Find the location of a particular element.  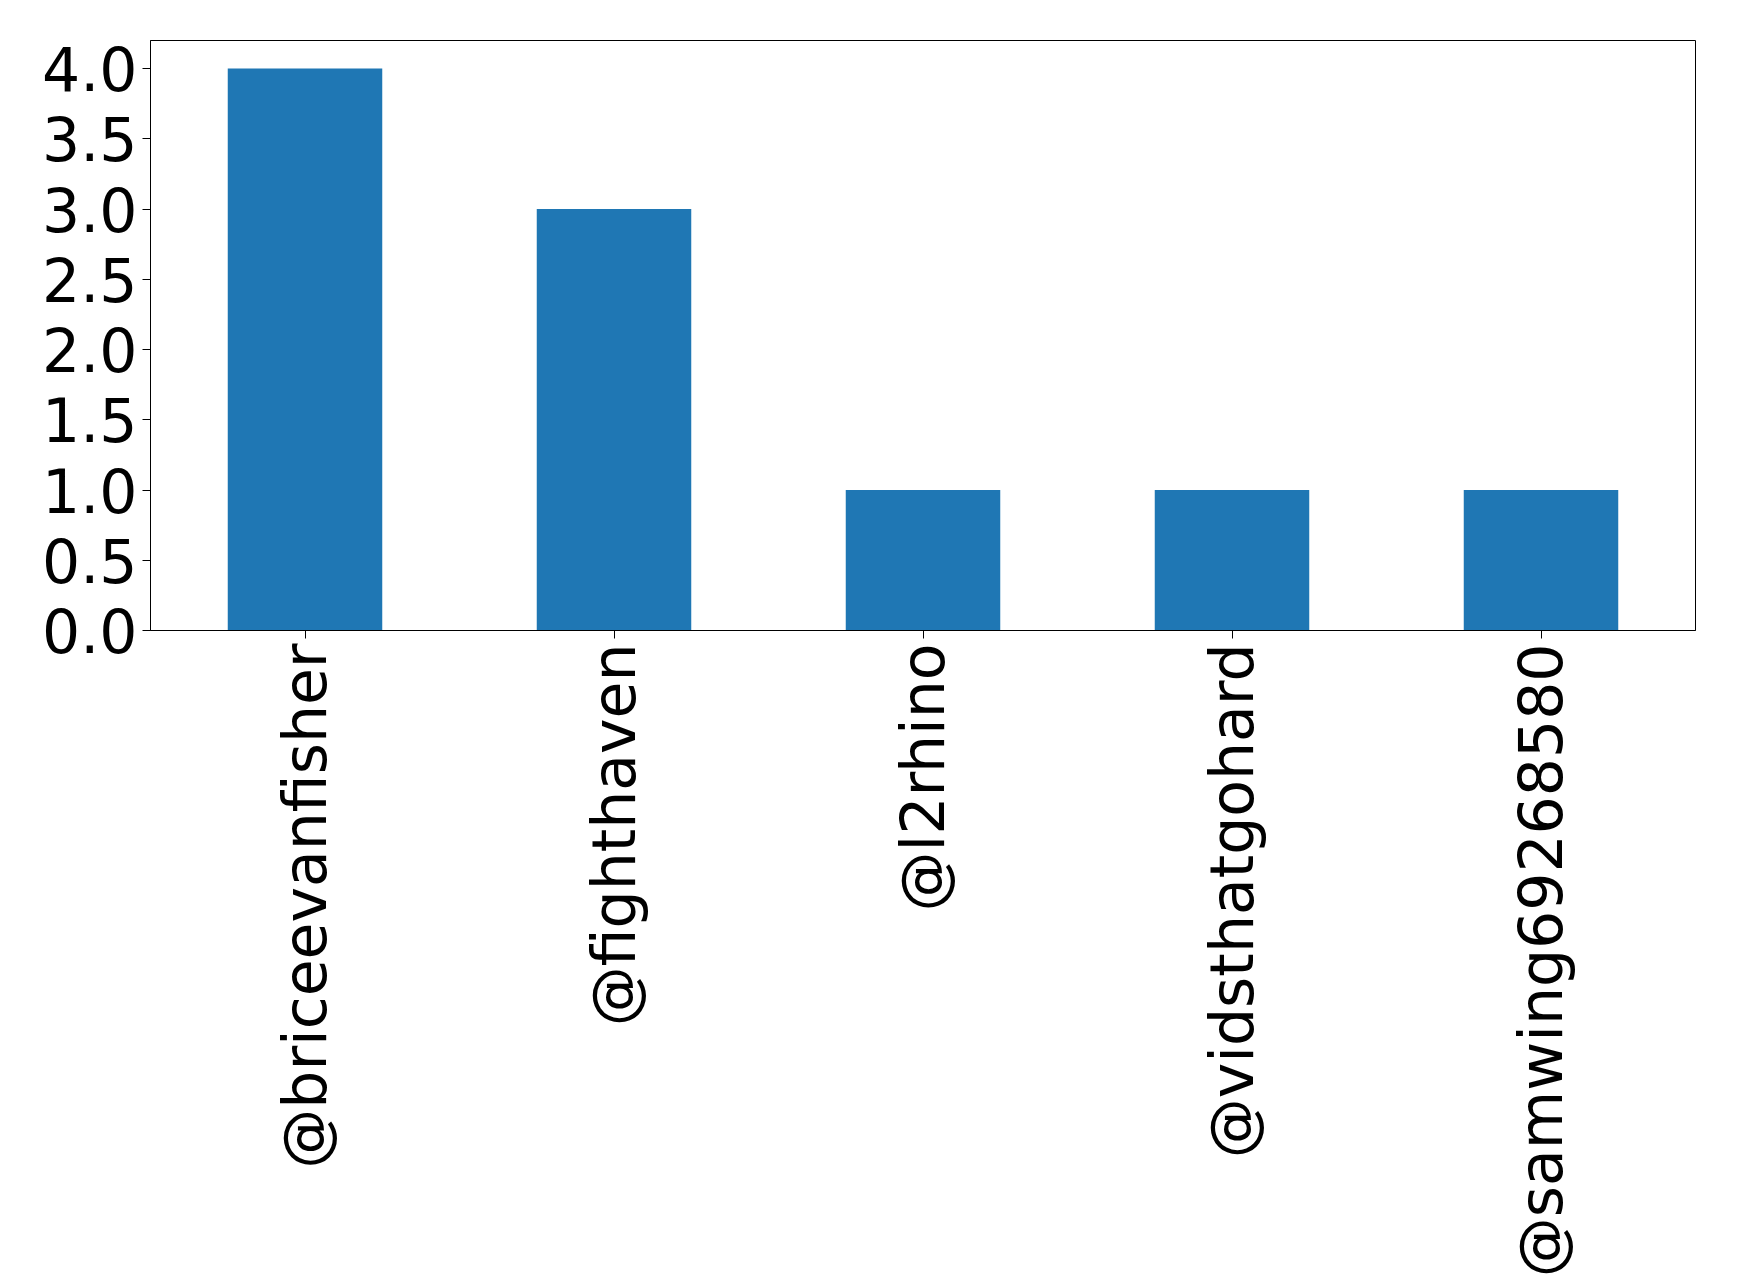

y-tick-label: 3.0 is located at coordinates (90, 210).